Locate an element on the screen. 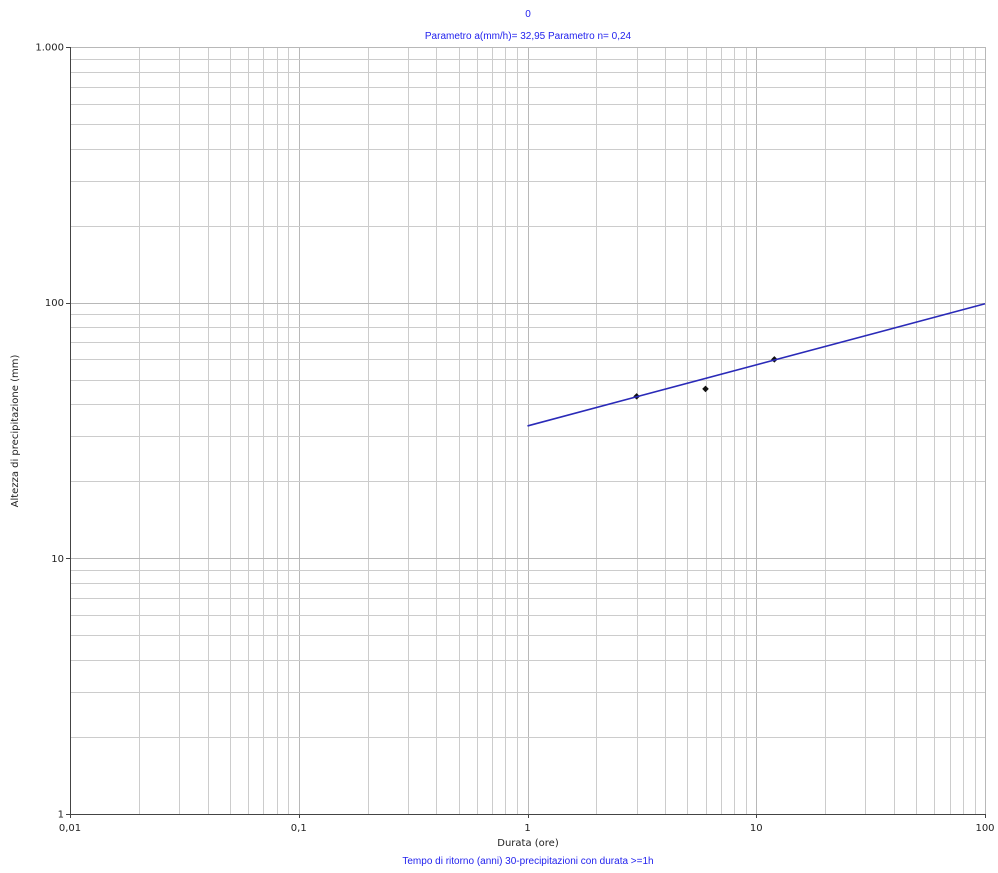 The height and width of the screenshot is (873, 998). x-tick-label: 100 is located at coordinates (984, 828).